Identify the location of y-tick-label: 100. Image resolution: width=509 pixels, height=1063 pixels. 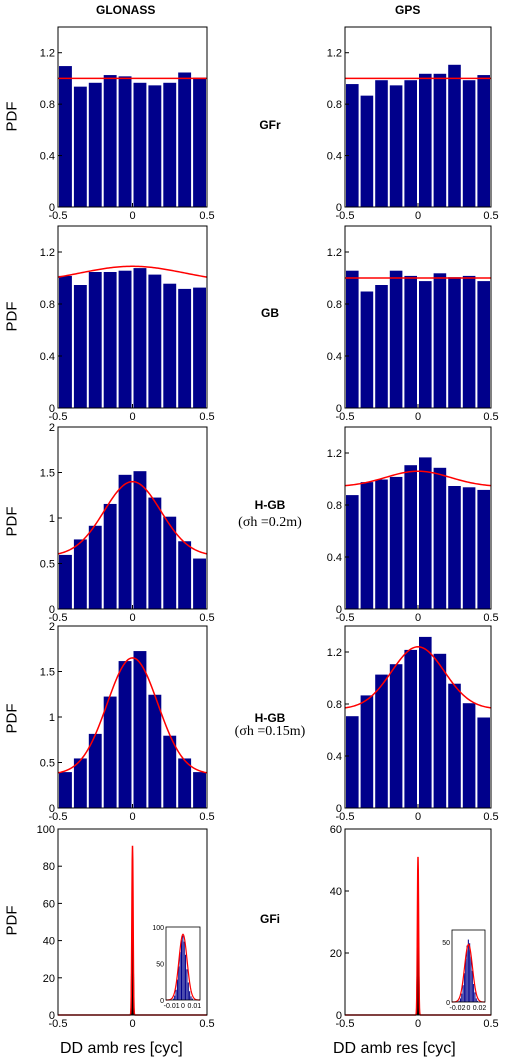
(46, 830).